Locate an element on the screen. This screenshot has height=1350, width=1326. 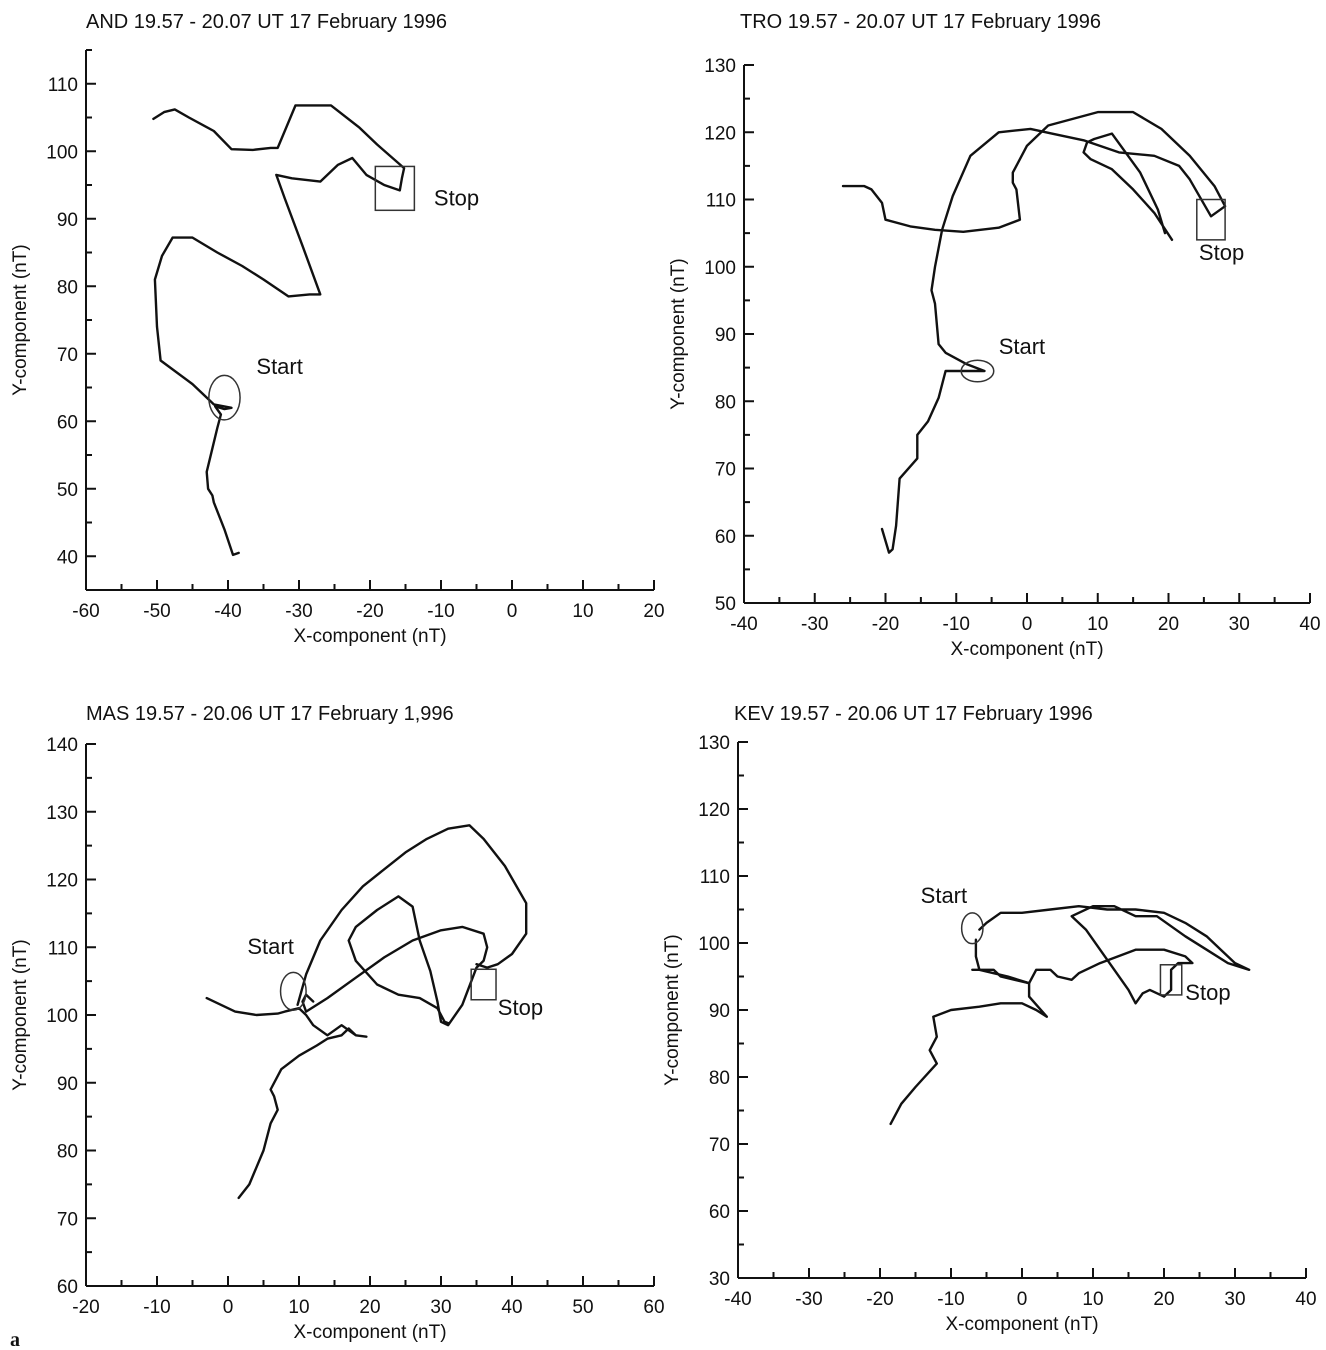
chart-title: MAS 19.57 - 20.06 UT 17 February 1,996 is located at coordinates (270, 714).